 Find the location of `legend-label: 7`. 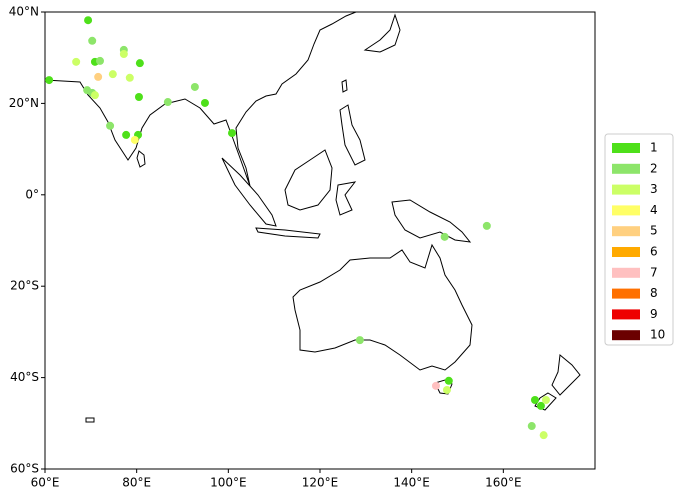

legend-label: 7 is located at coordinates (654, 272).